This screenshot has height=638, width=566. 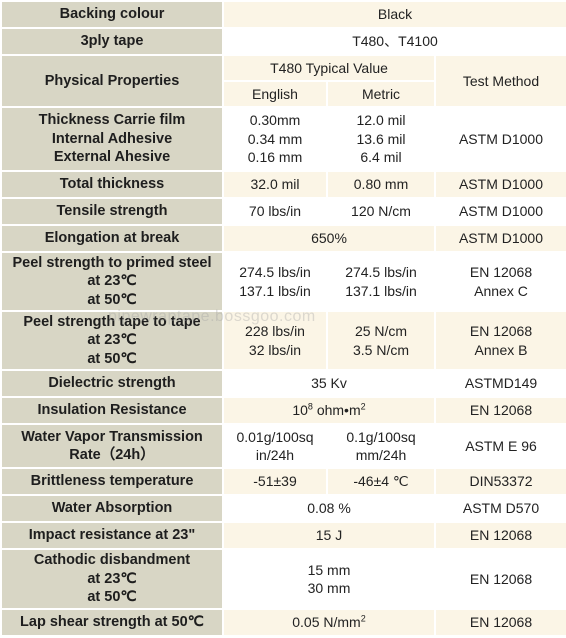 I want to click on label-brittleness: Brittleness temperature, so click(x=112, y=481).